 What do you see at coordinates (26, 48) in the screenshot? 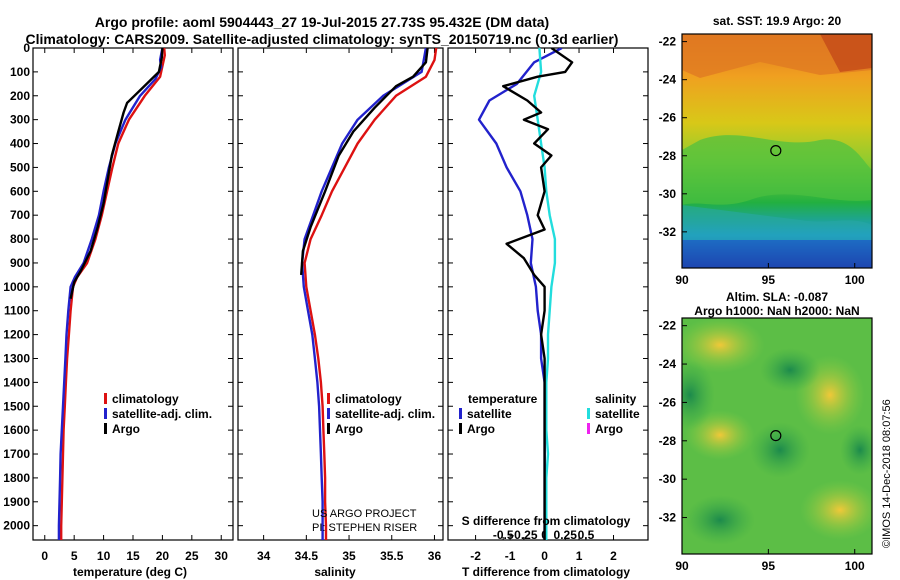
I see `depth-tick-label: 0` at bounding box center [26, 48].